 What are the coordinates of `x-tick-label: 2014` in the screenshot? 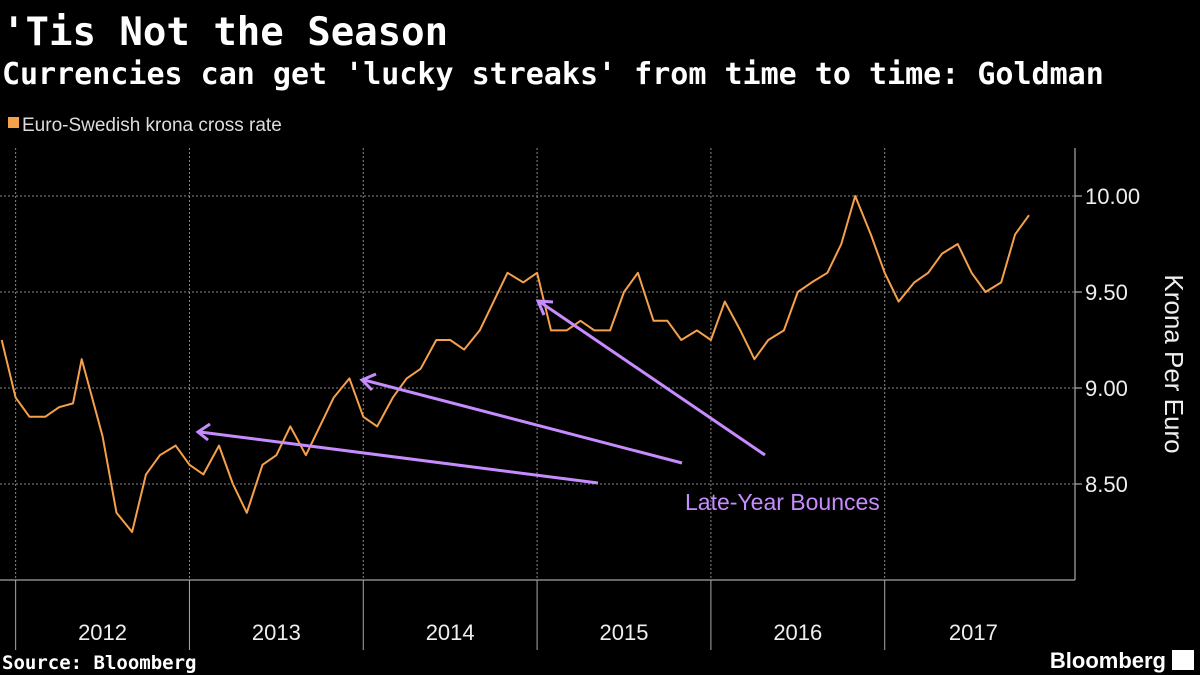 It's located at (450, 632).